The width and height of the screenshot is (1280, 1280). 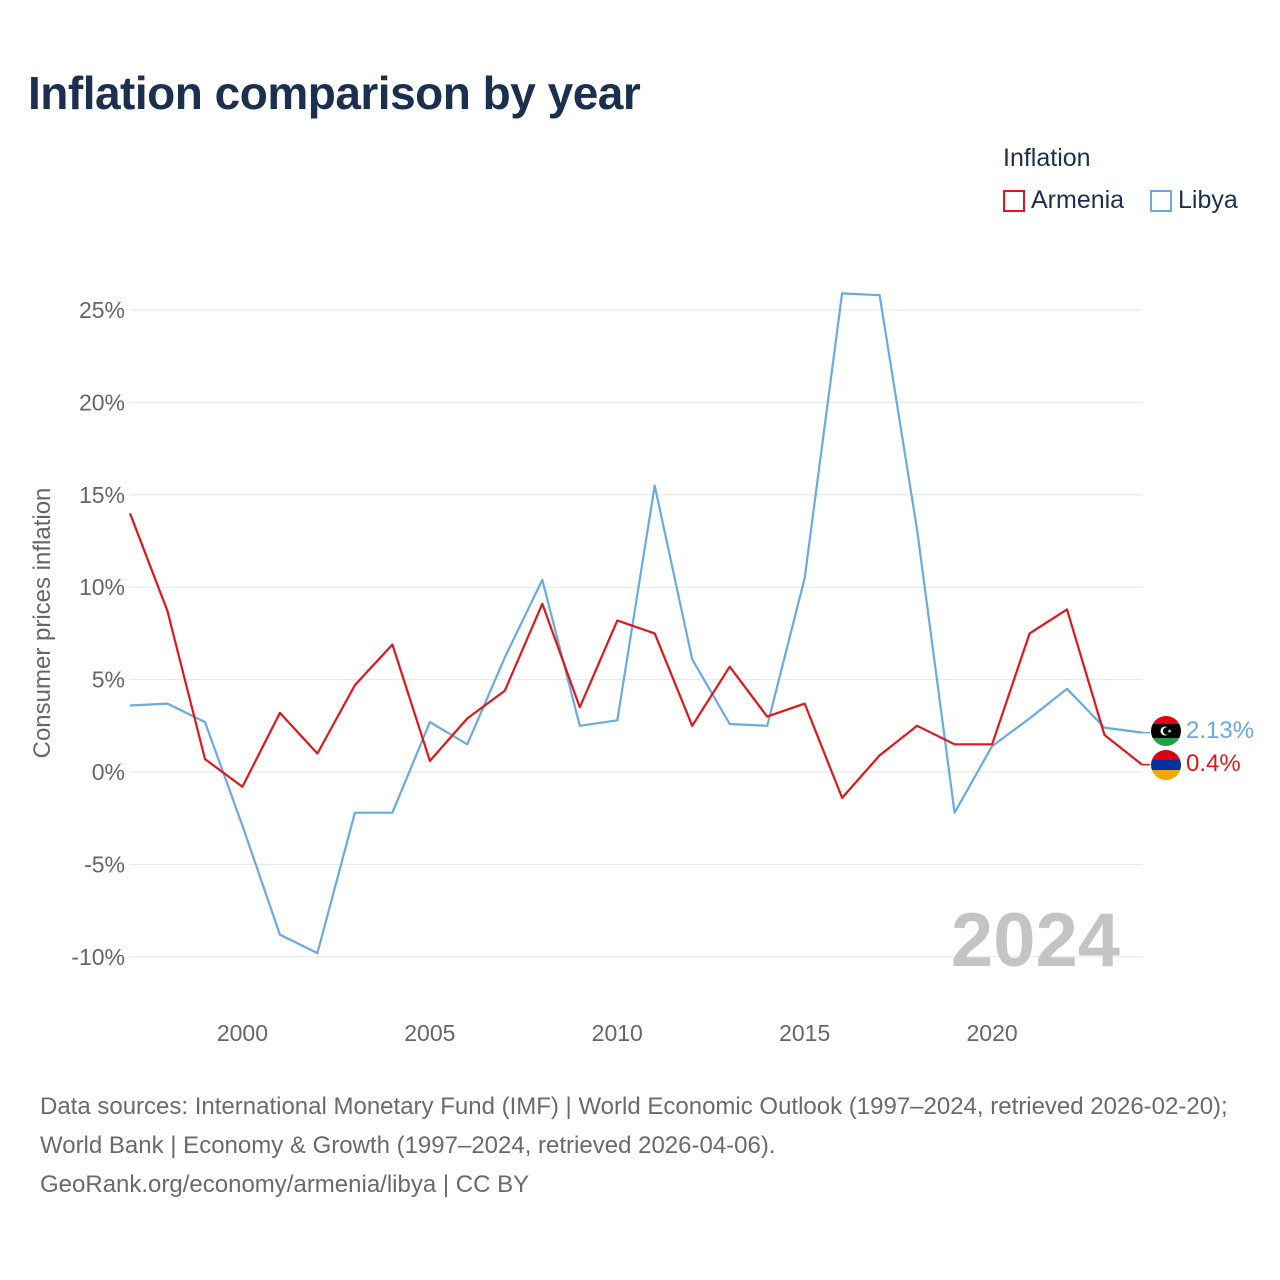 What do you see at coordinates (1078, 200) in the screenshot?
I see `legend-label-armenia: Armenia` at bounding box center [1078, 200].